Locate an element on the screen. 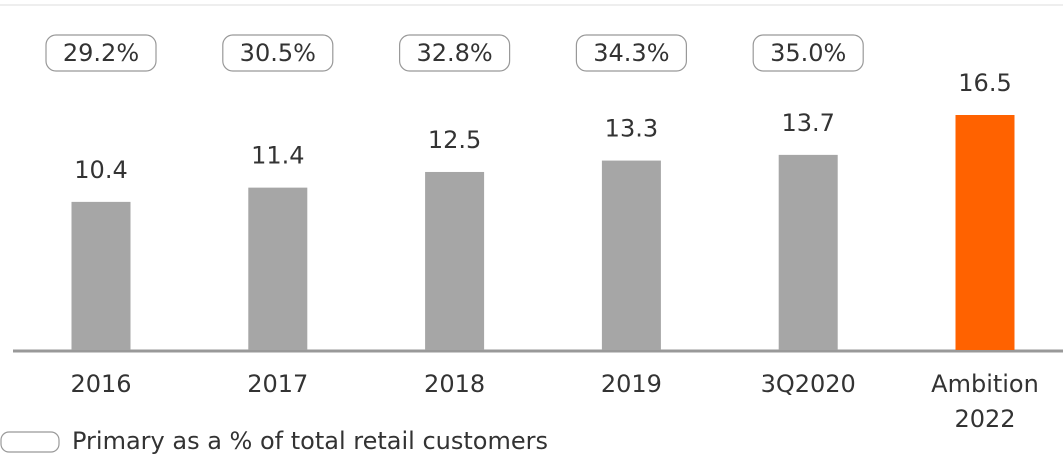 The height and width of the screenshot is (462, 1063). value-label: 16.5 is located at coordinates (984, 83).